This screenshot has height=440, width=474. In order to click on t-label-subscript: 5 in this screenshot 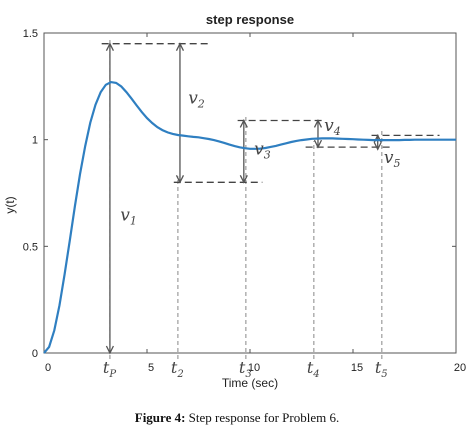, I will do `click(384, 374)`.